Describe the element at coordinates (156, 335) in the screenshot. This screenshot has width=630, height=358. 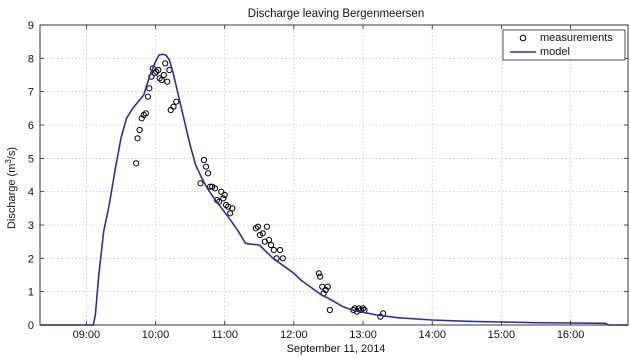
I see `x-tick-label: 10:00` at that location.